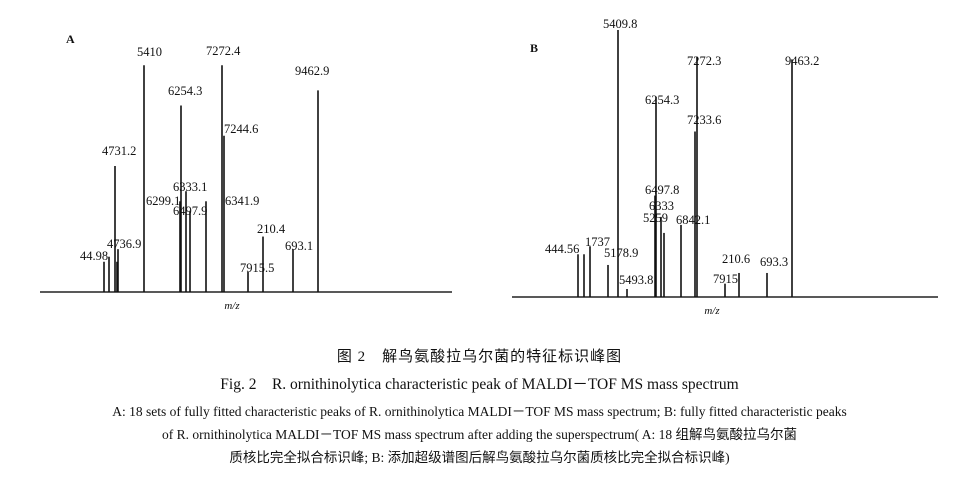 This screenshot has width=959, height=499. Describe the element at coordinates (562, 249) in the screenshot. I see `peak-label: 444.56` at that location.